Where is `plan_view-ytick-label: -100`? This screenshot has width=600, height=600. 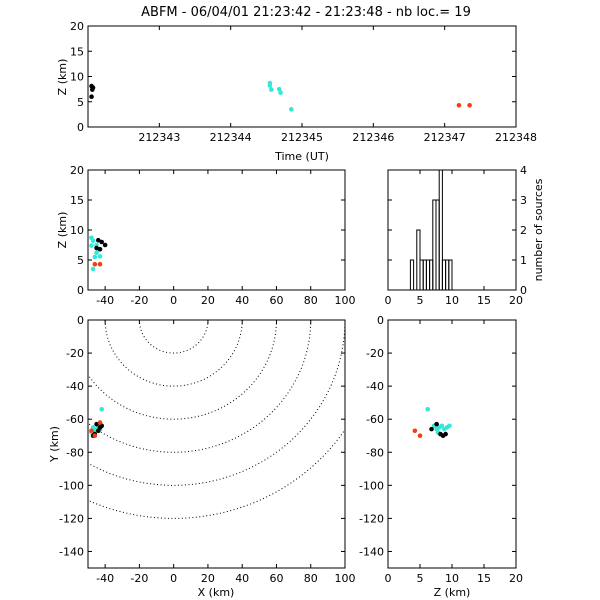 plan_view-ytick-label: -100 is located at coordinates (71, 485).